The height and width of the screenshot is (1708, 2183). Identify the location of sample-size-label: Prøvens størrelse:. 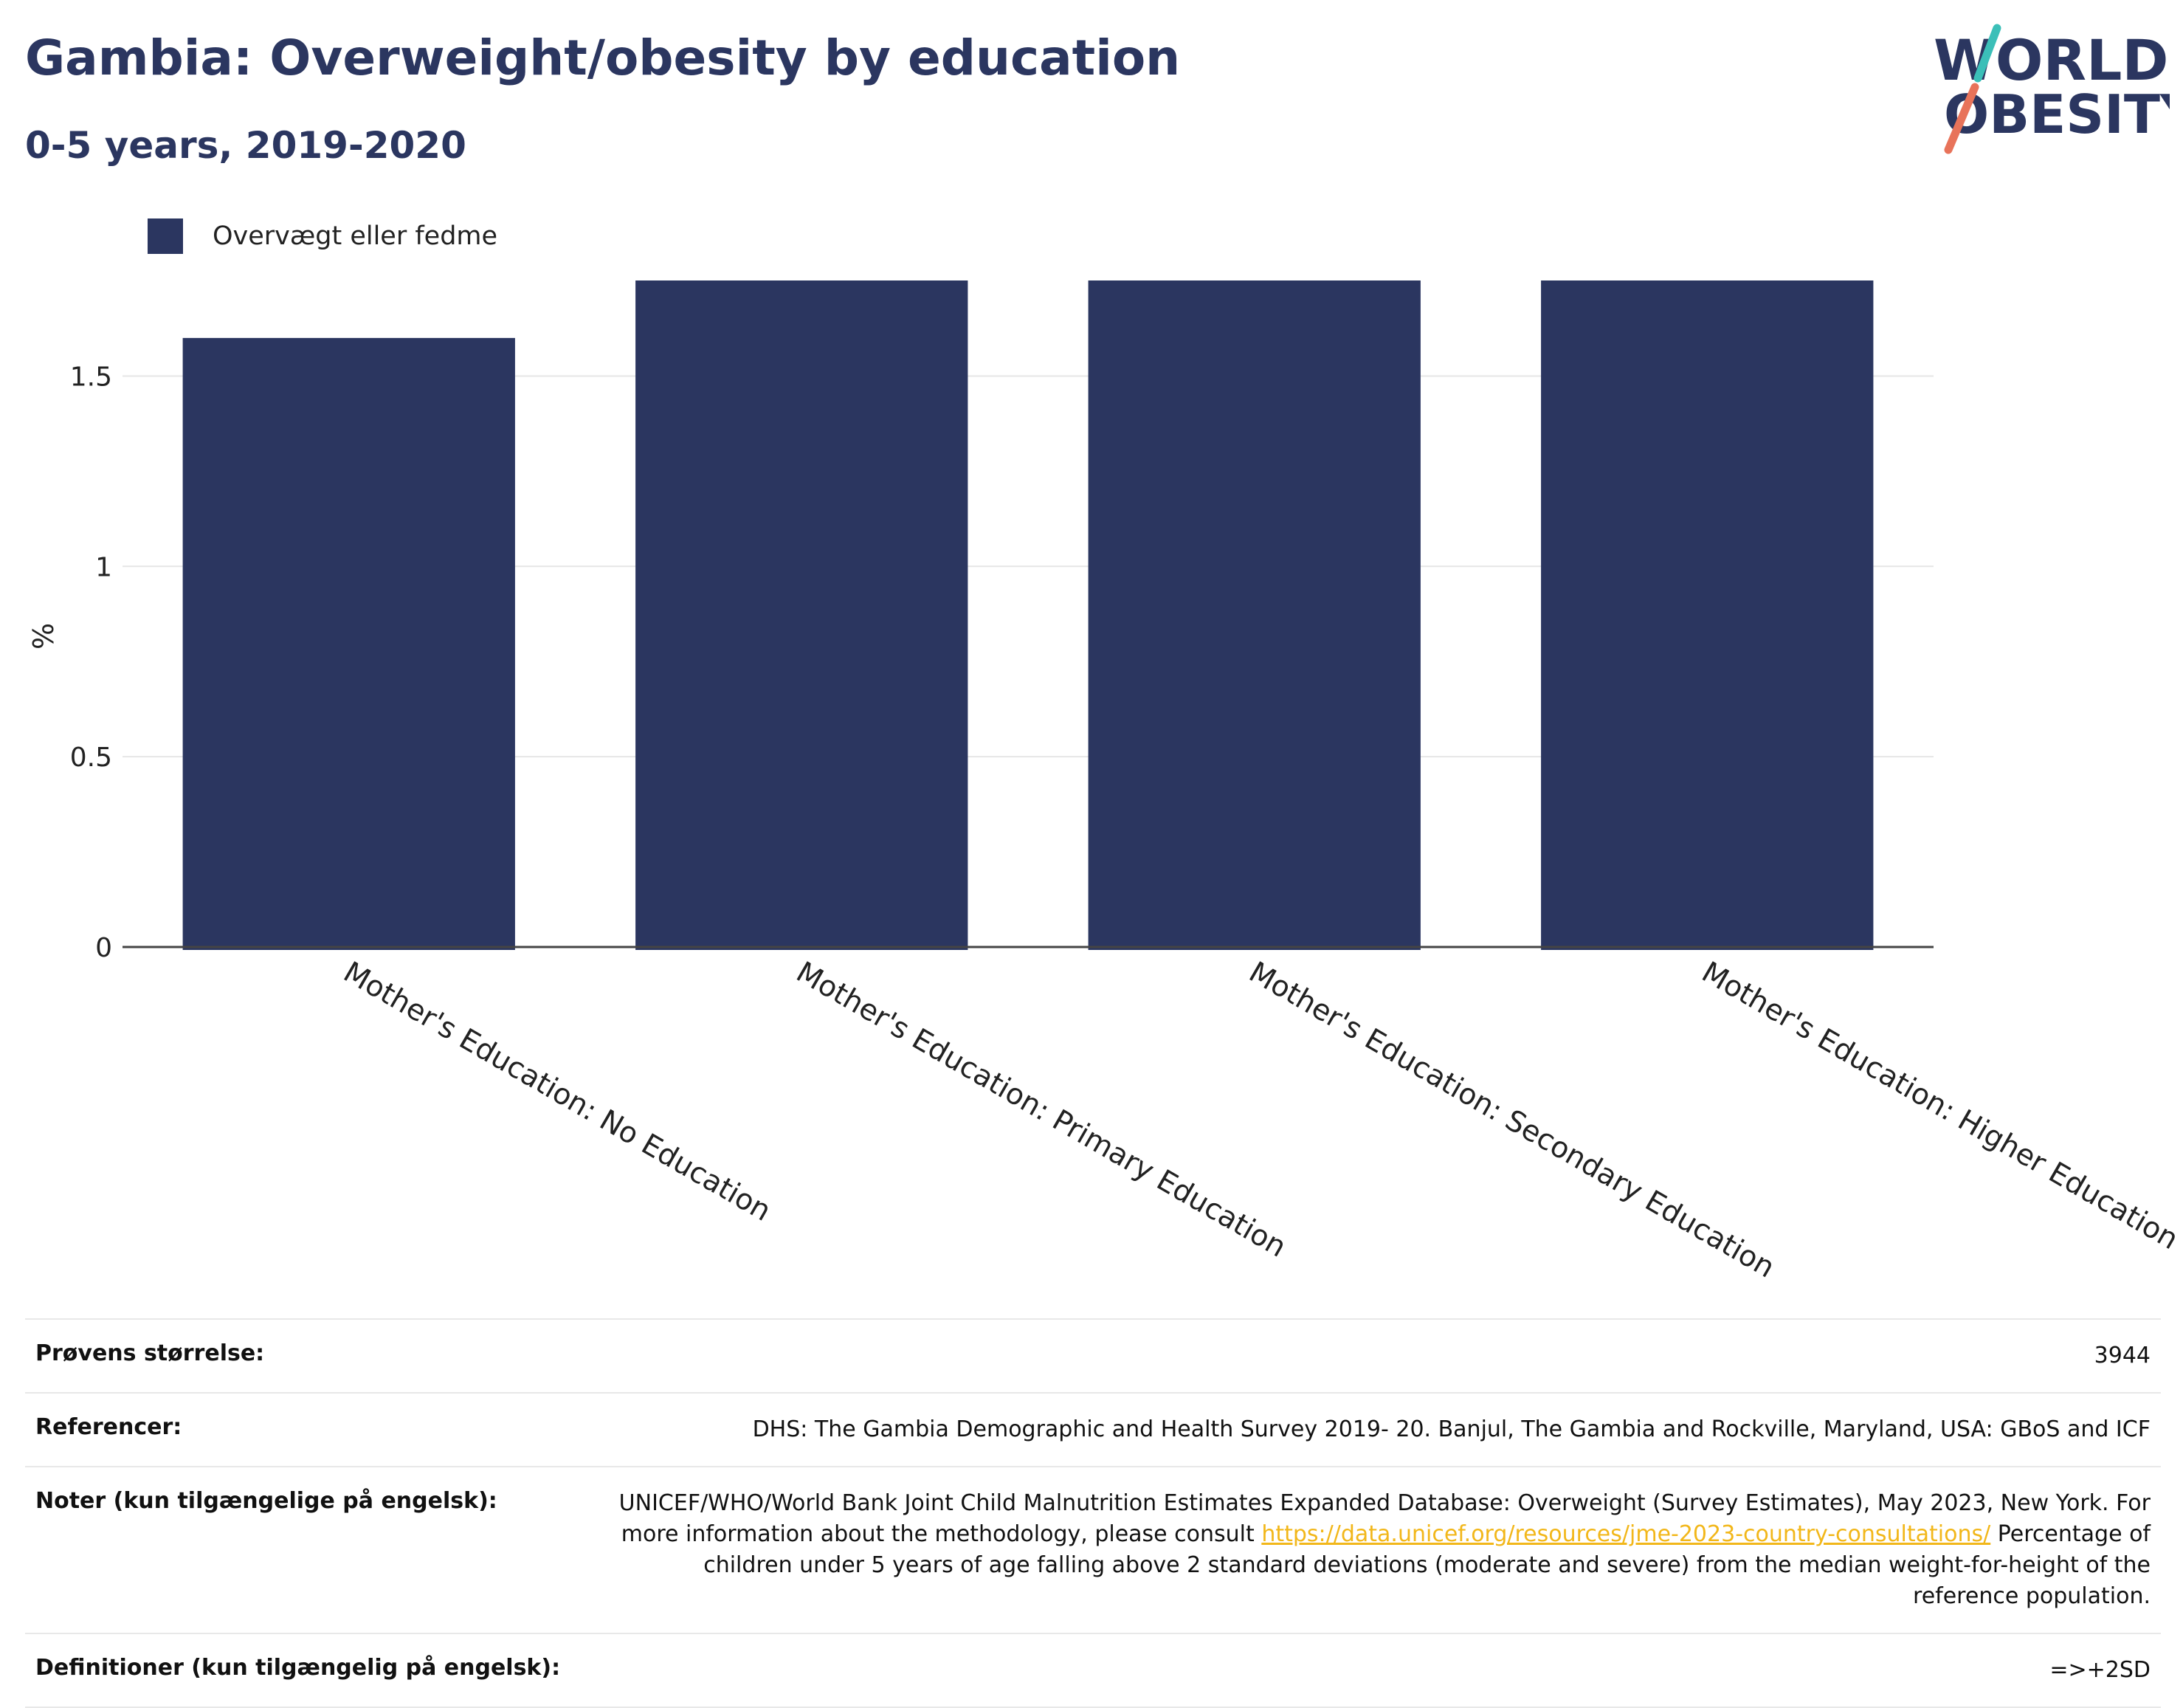
(310, 1356).